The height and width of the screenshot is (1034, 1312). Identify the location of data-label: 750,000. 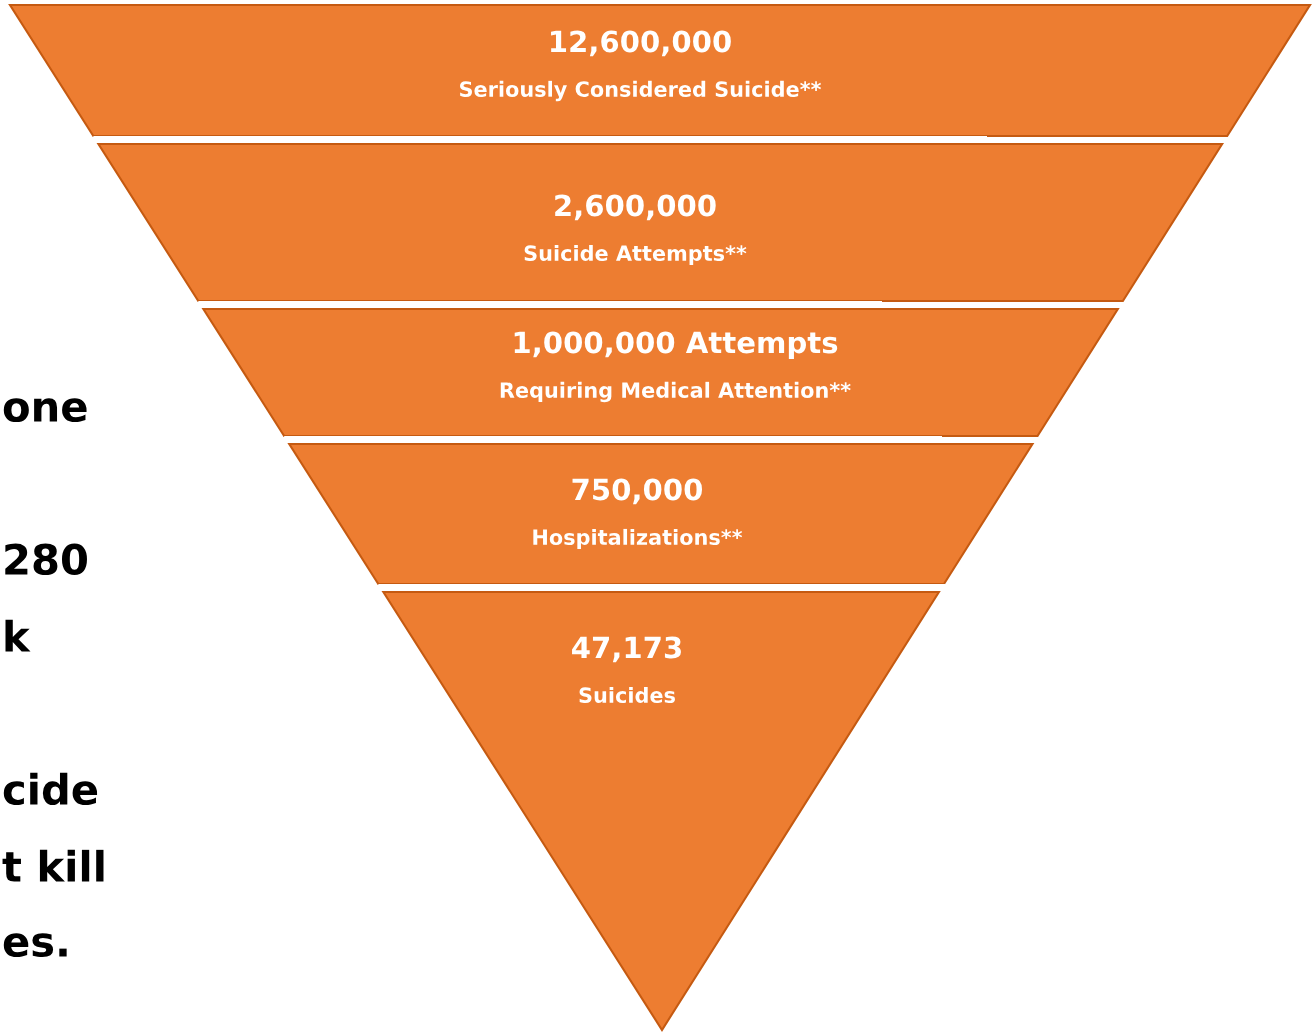
(637, 491).